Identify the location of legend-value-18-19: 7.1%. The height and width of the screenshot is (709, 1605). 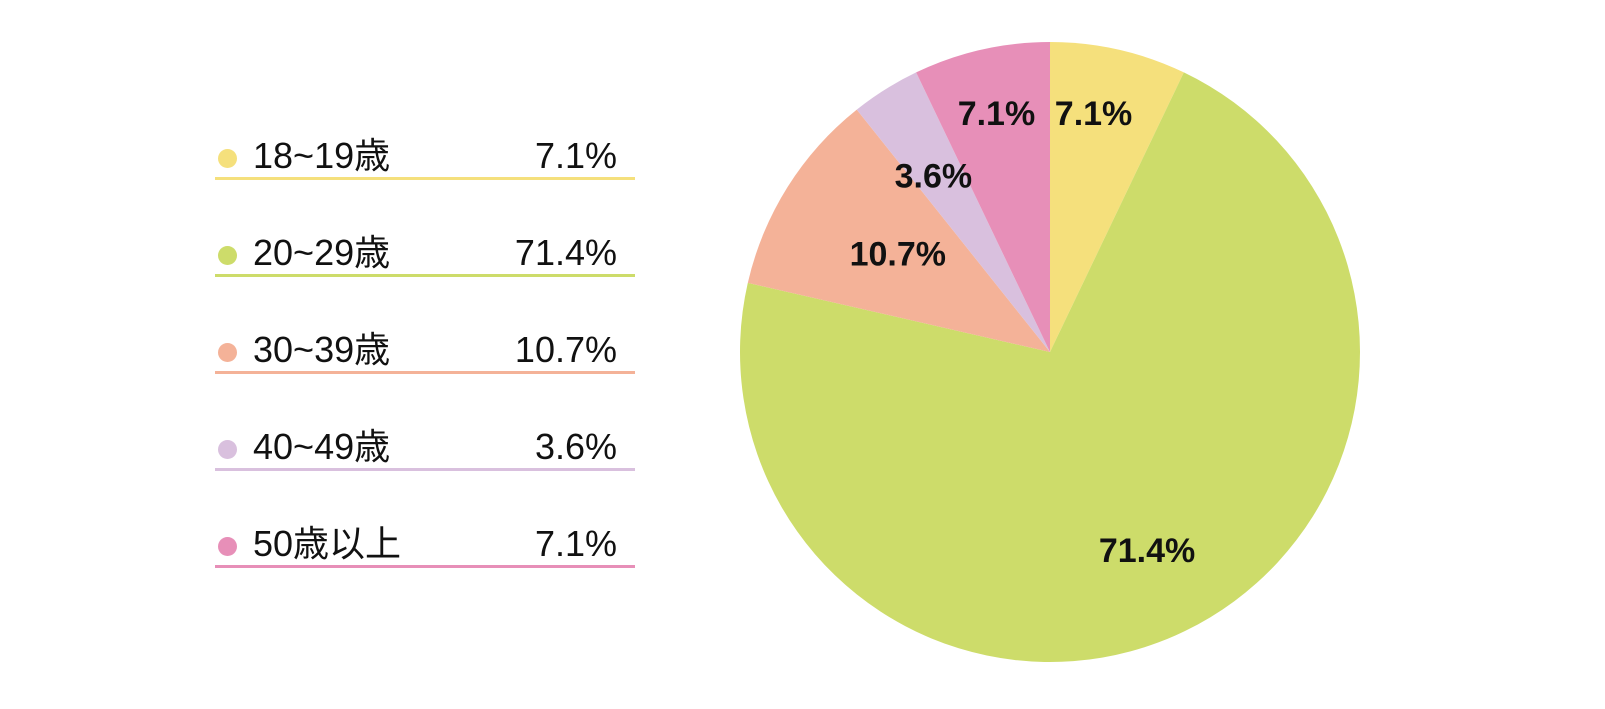
(575, 155).